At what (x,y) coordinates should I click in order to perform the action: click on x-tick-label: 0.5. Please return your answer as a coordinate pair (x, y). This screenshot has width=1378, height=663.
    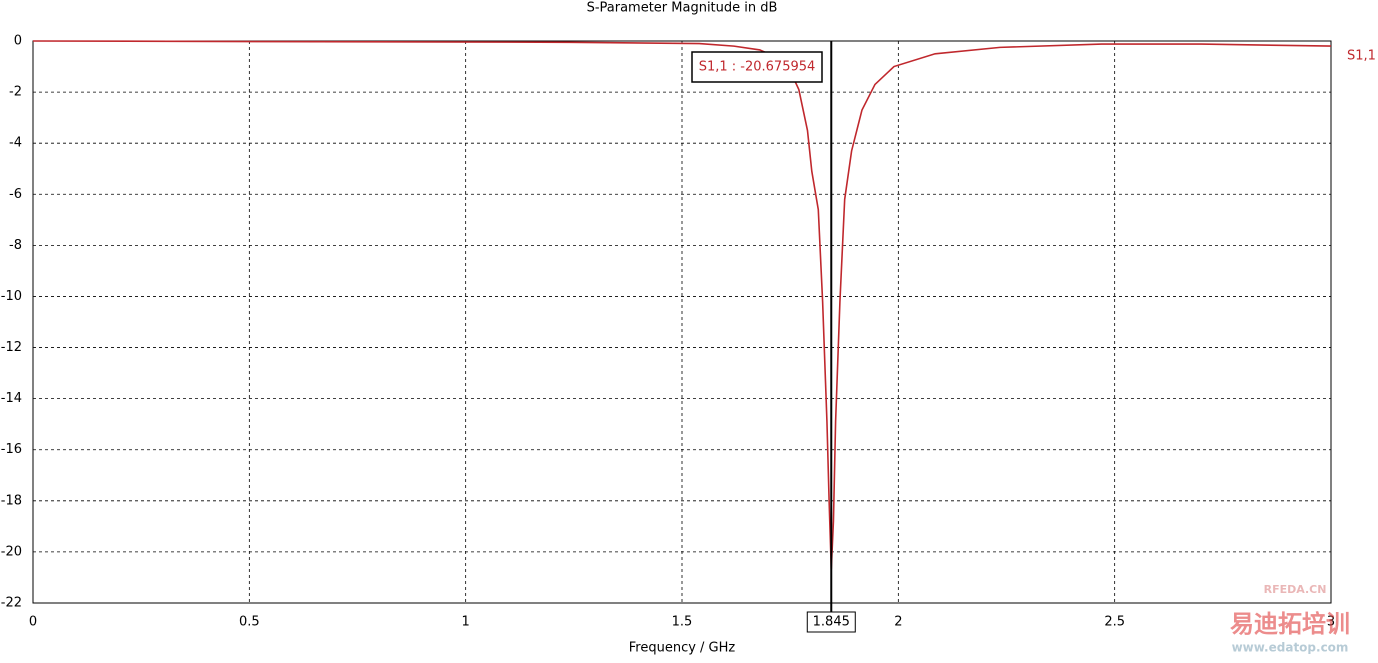
    Looking at the image, I should click on (249, 622).